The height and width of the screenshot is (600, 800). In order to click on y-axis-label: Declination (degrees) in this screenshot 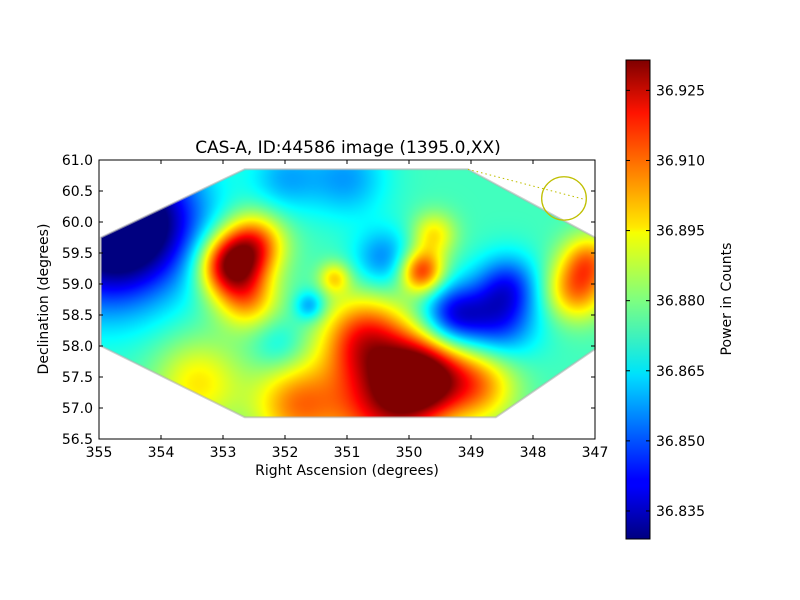, I will do `click(44, 299)`.